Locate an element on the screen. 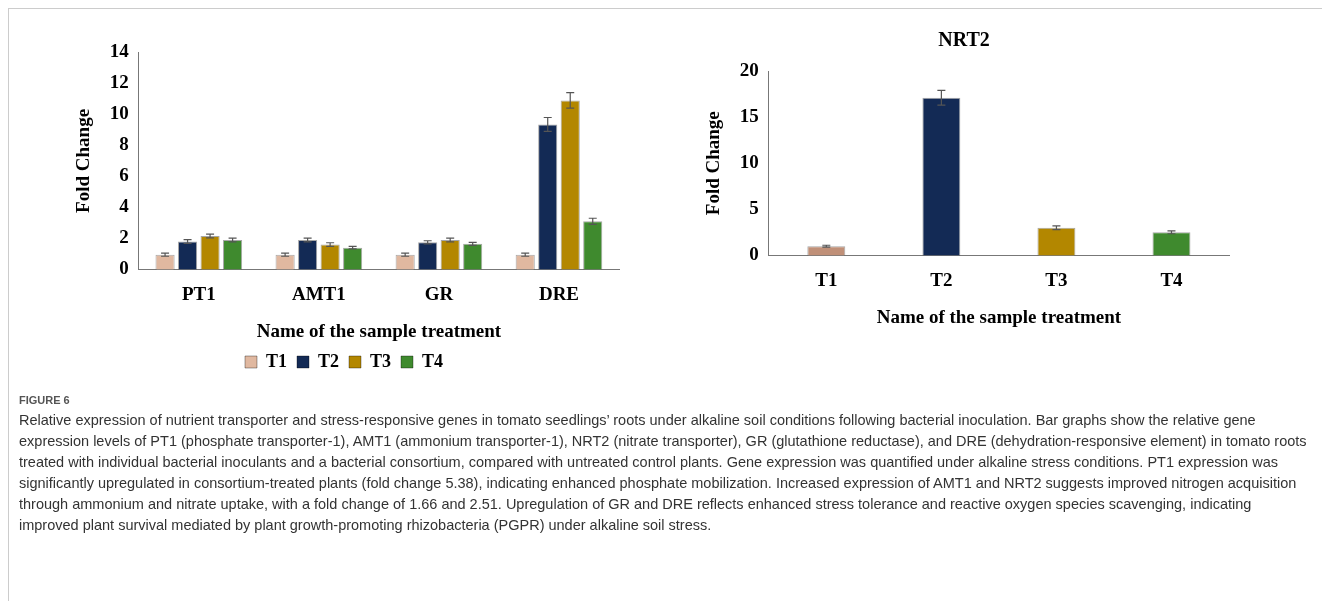 The height and width of the screenshot is (608, 1329). y-tick-label: 12 is located at coordinates (119, 82).